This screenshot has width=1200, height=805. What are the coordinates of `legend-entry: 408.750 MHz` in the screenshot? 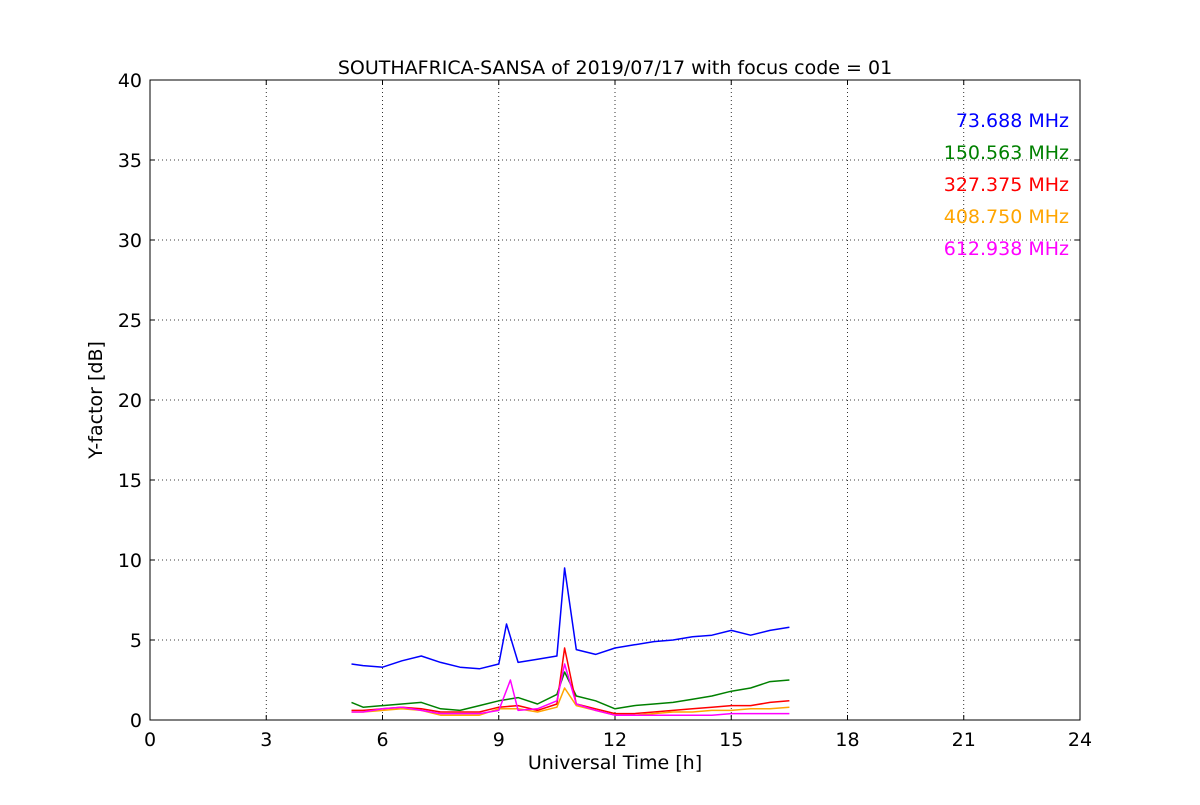 It's located at (1006, 217).